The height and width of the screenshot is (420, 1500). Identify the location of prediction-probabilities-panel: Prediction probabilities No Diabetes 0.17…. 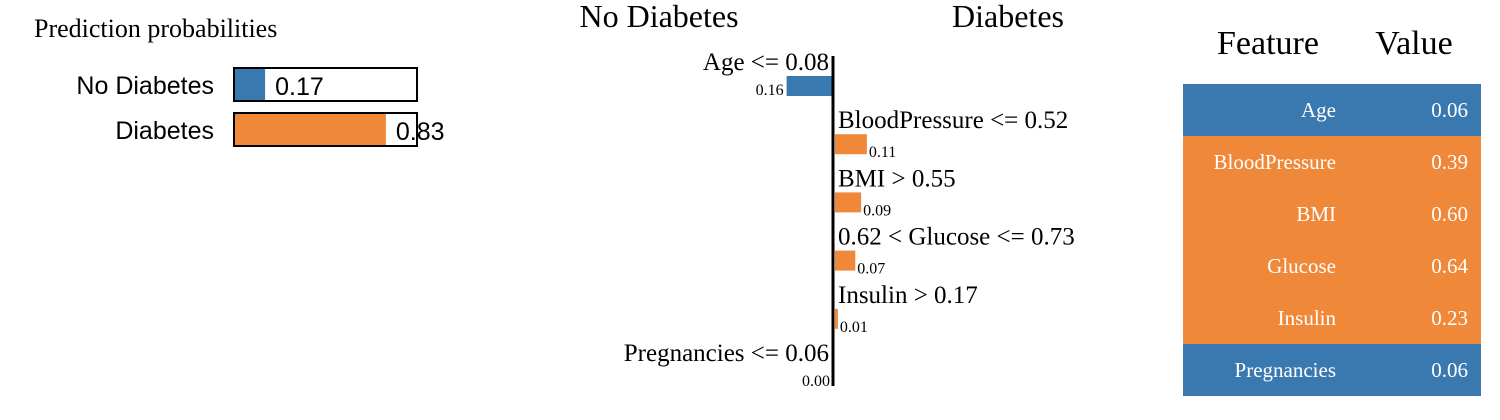
(239, 80).